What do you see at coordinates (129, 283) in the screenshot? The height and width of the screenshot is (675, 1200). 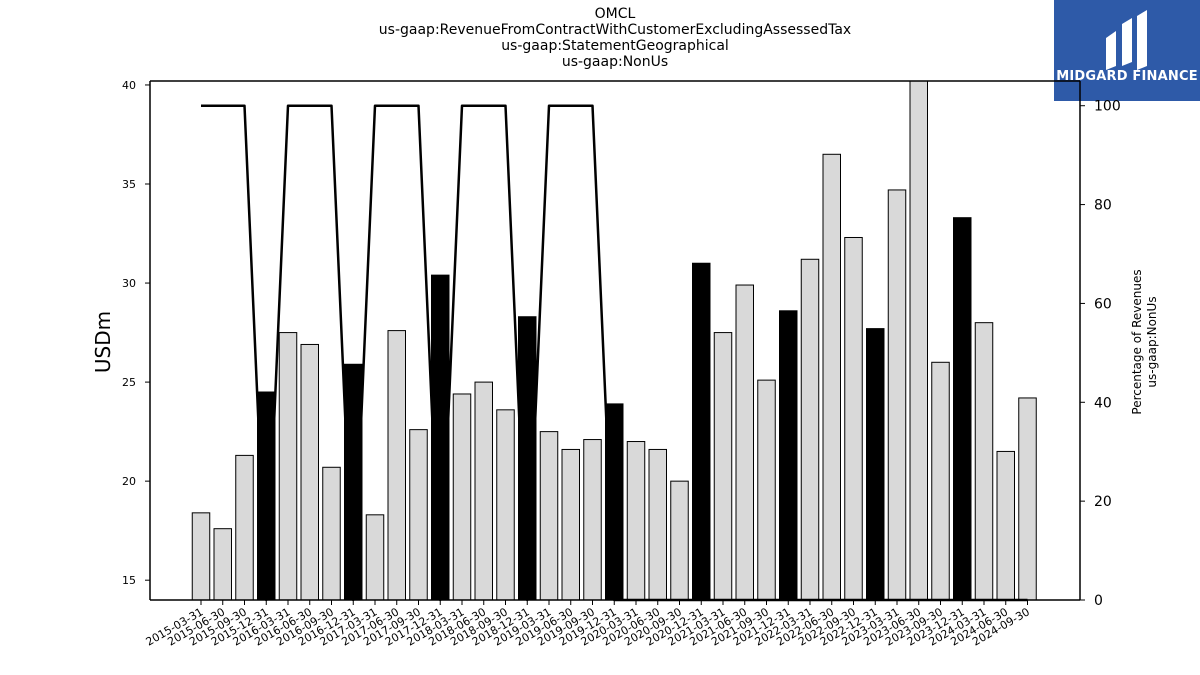 I see `y-tick-label: 30` at bounding box center [129, 283].